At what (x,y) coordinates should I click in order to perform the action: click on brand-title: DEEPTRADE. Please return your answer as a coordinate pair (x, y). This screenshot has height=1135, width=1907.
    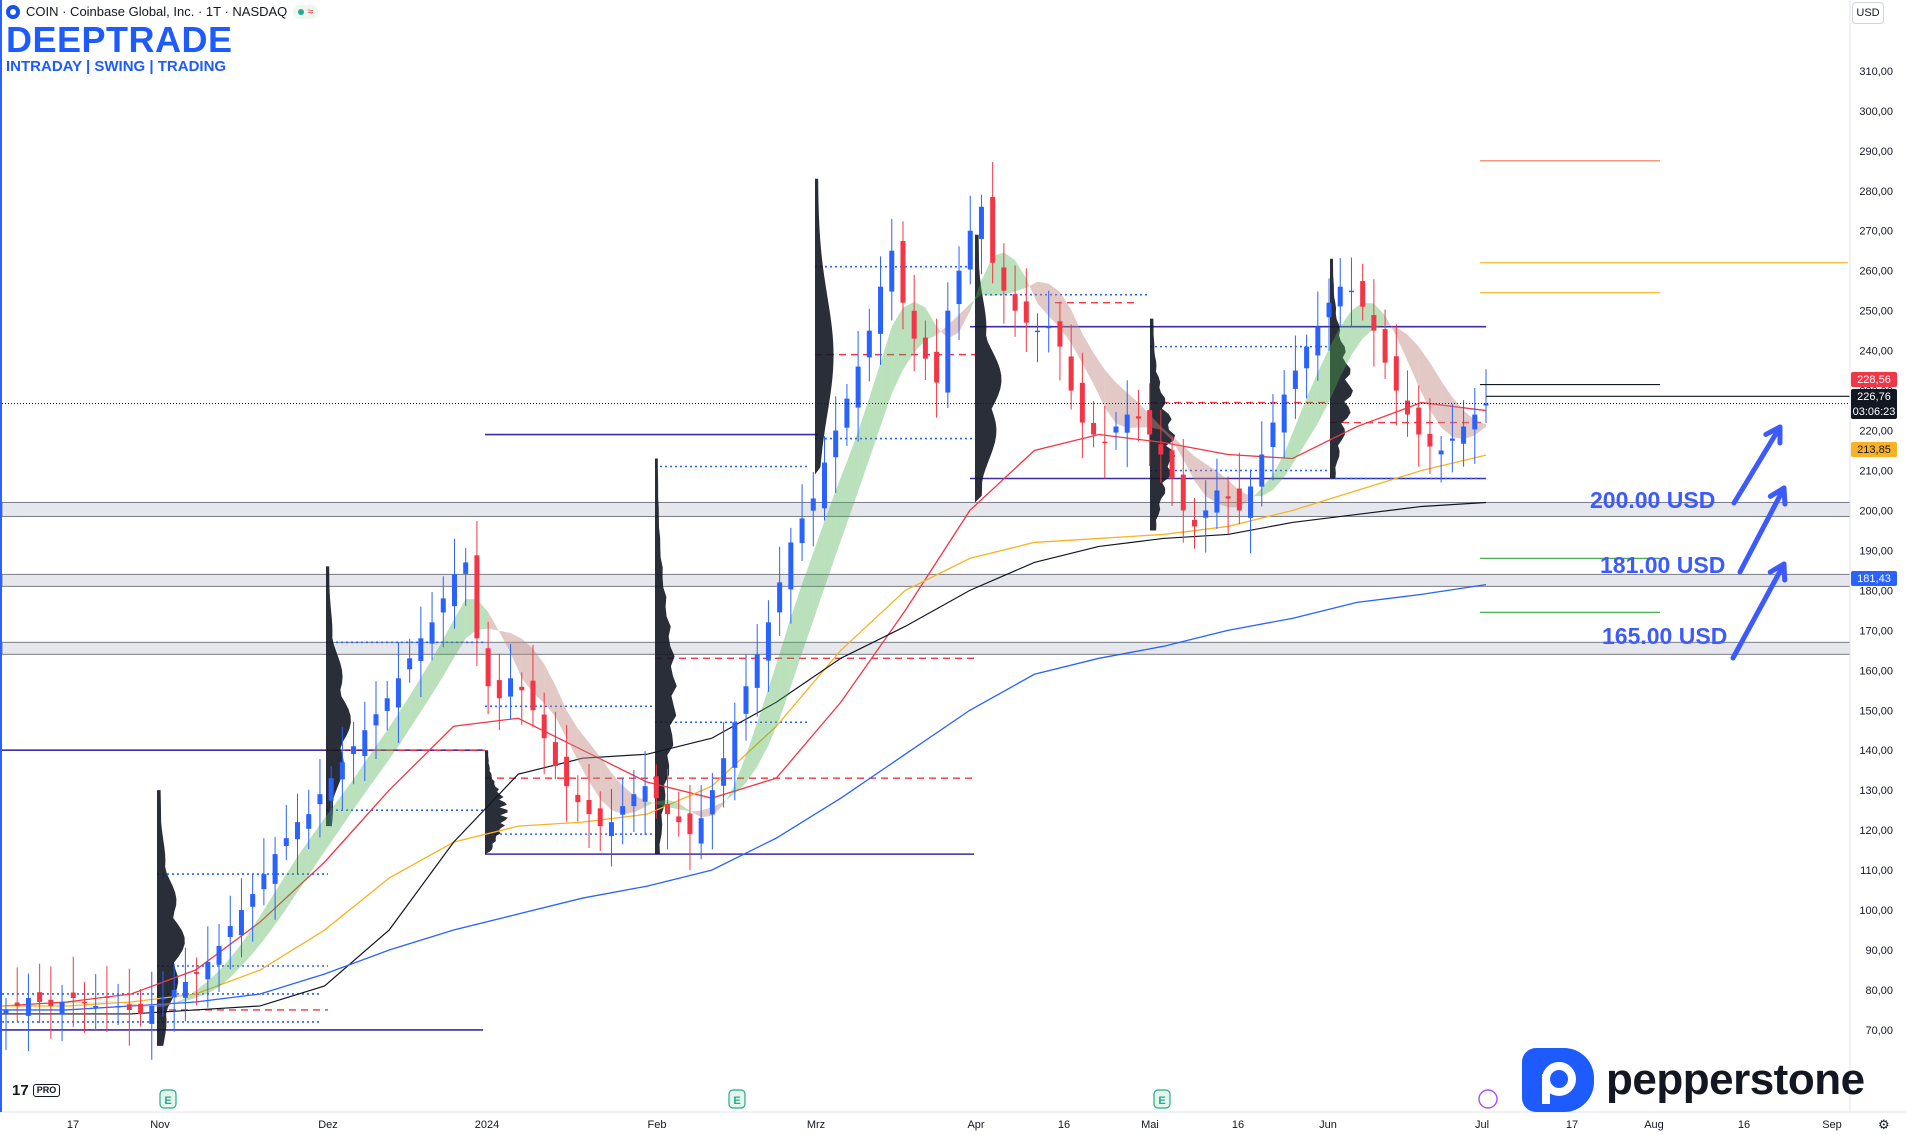
    Looking at the image, I should click on (119, 39).